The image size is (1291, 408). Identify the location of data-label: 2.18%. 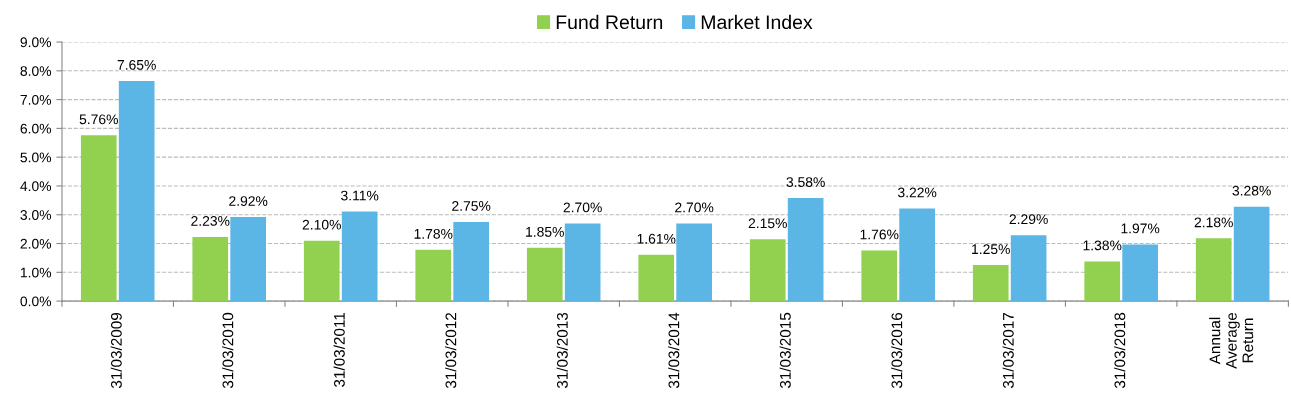
(1213, 222).